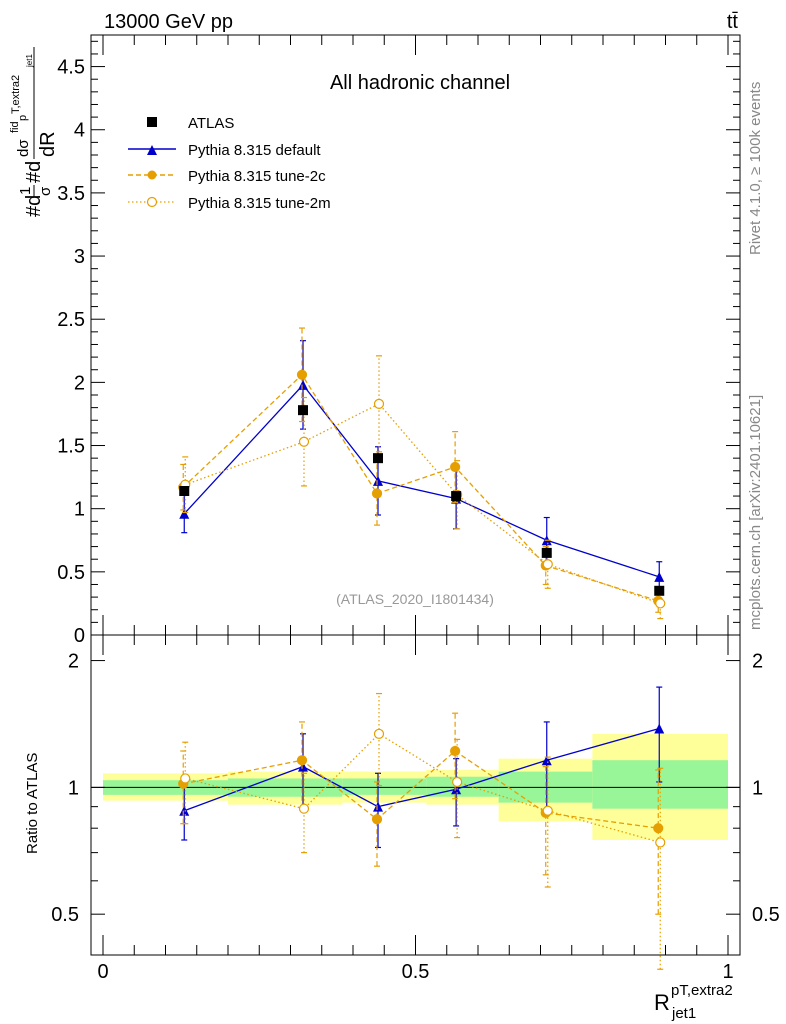 This screenshot has height=1024, width=786. What do you see at coordinates (416, 972) in the screenshot?
I see `xtick-label: 0.5` at bounding box center [416, 972].